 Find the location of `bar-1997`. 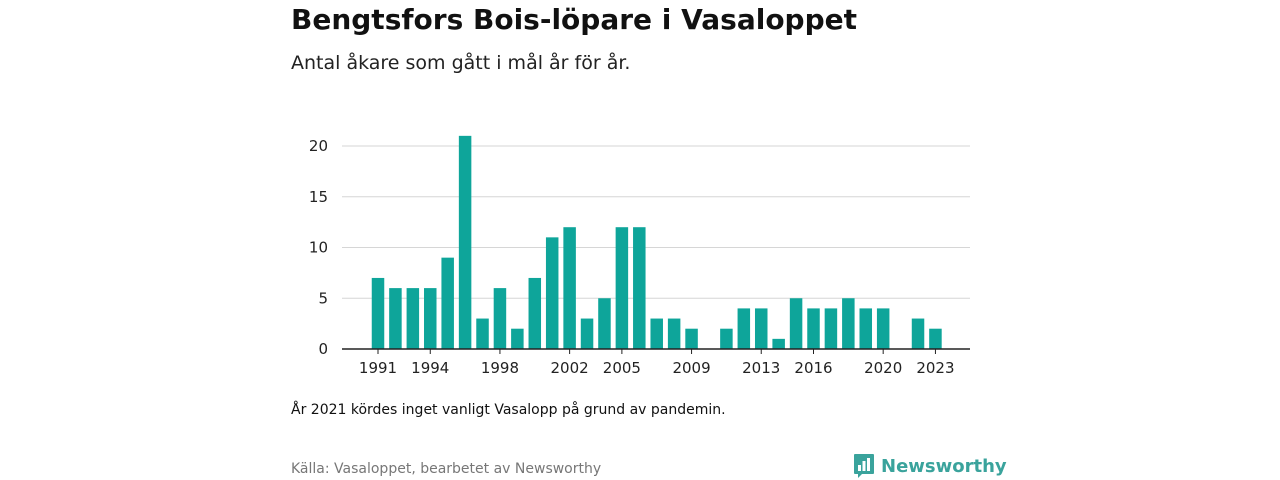

bar-1997 is located at coordinates (482, 333).